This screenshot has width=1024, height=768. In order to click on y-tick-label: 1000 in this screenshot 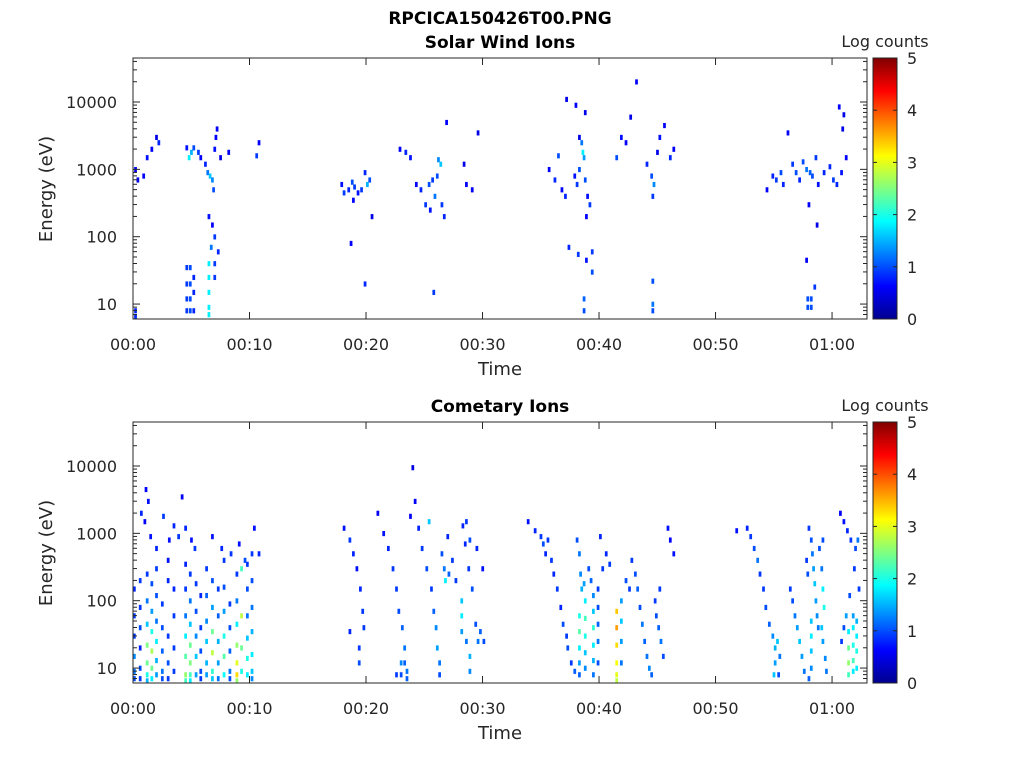, I will do `click(96, 533)`.